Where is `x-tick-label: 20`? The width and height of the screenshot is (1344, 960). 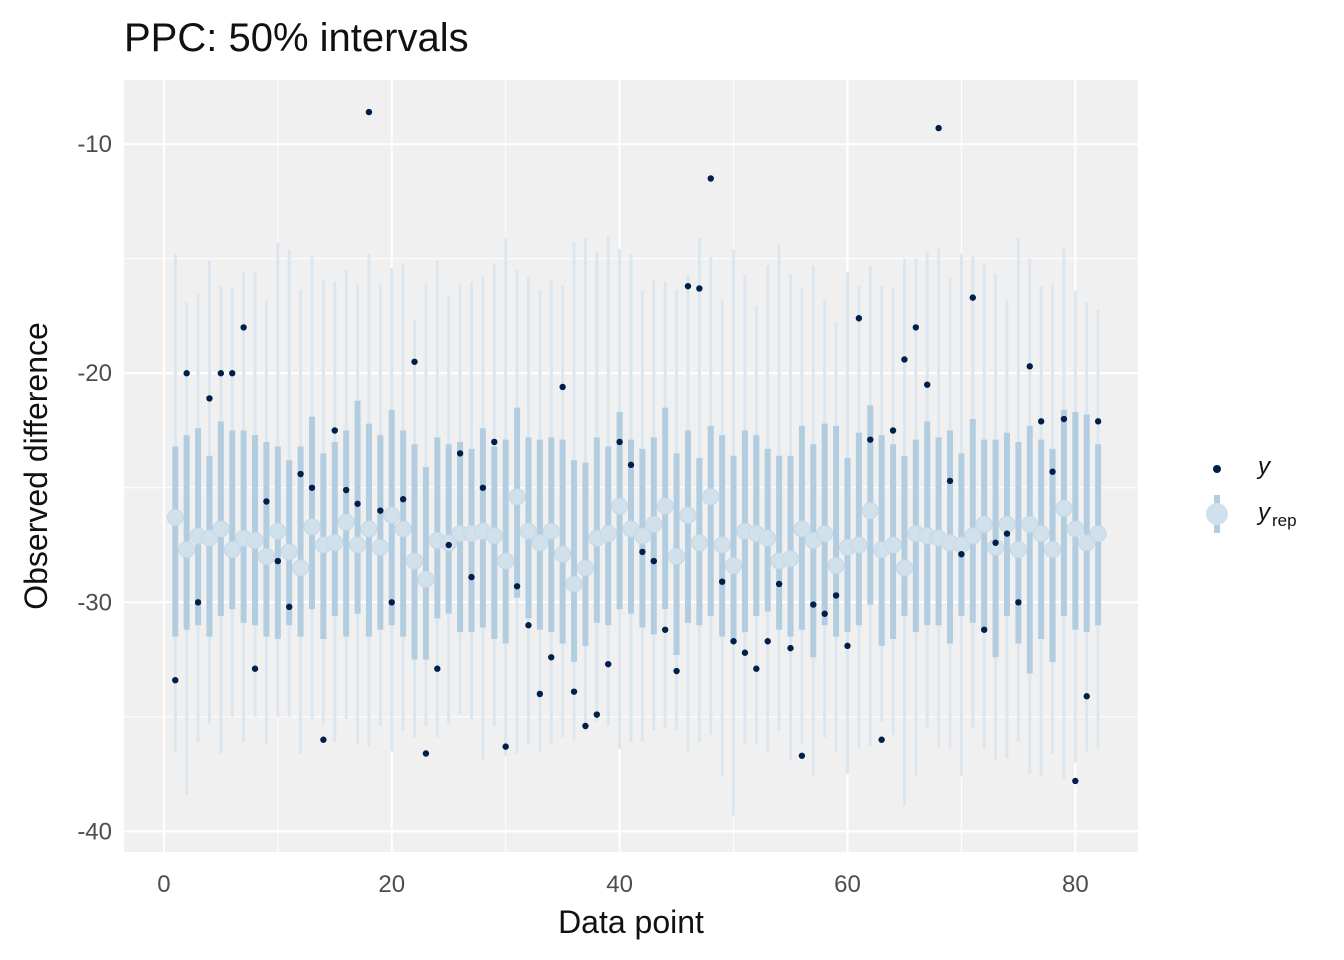 x-tick-label: 20 is located at coordinates (391, 884).